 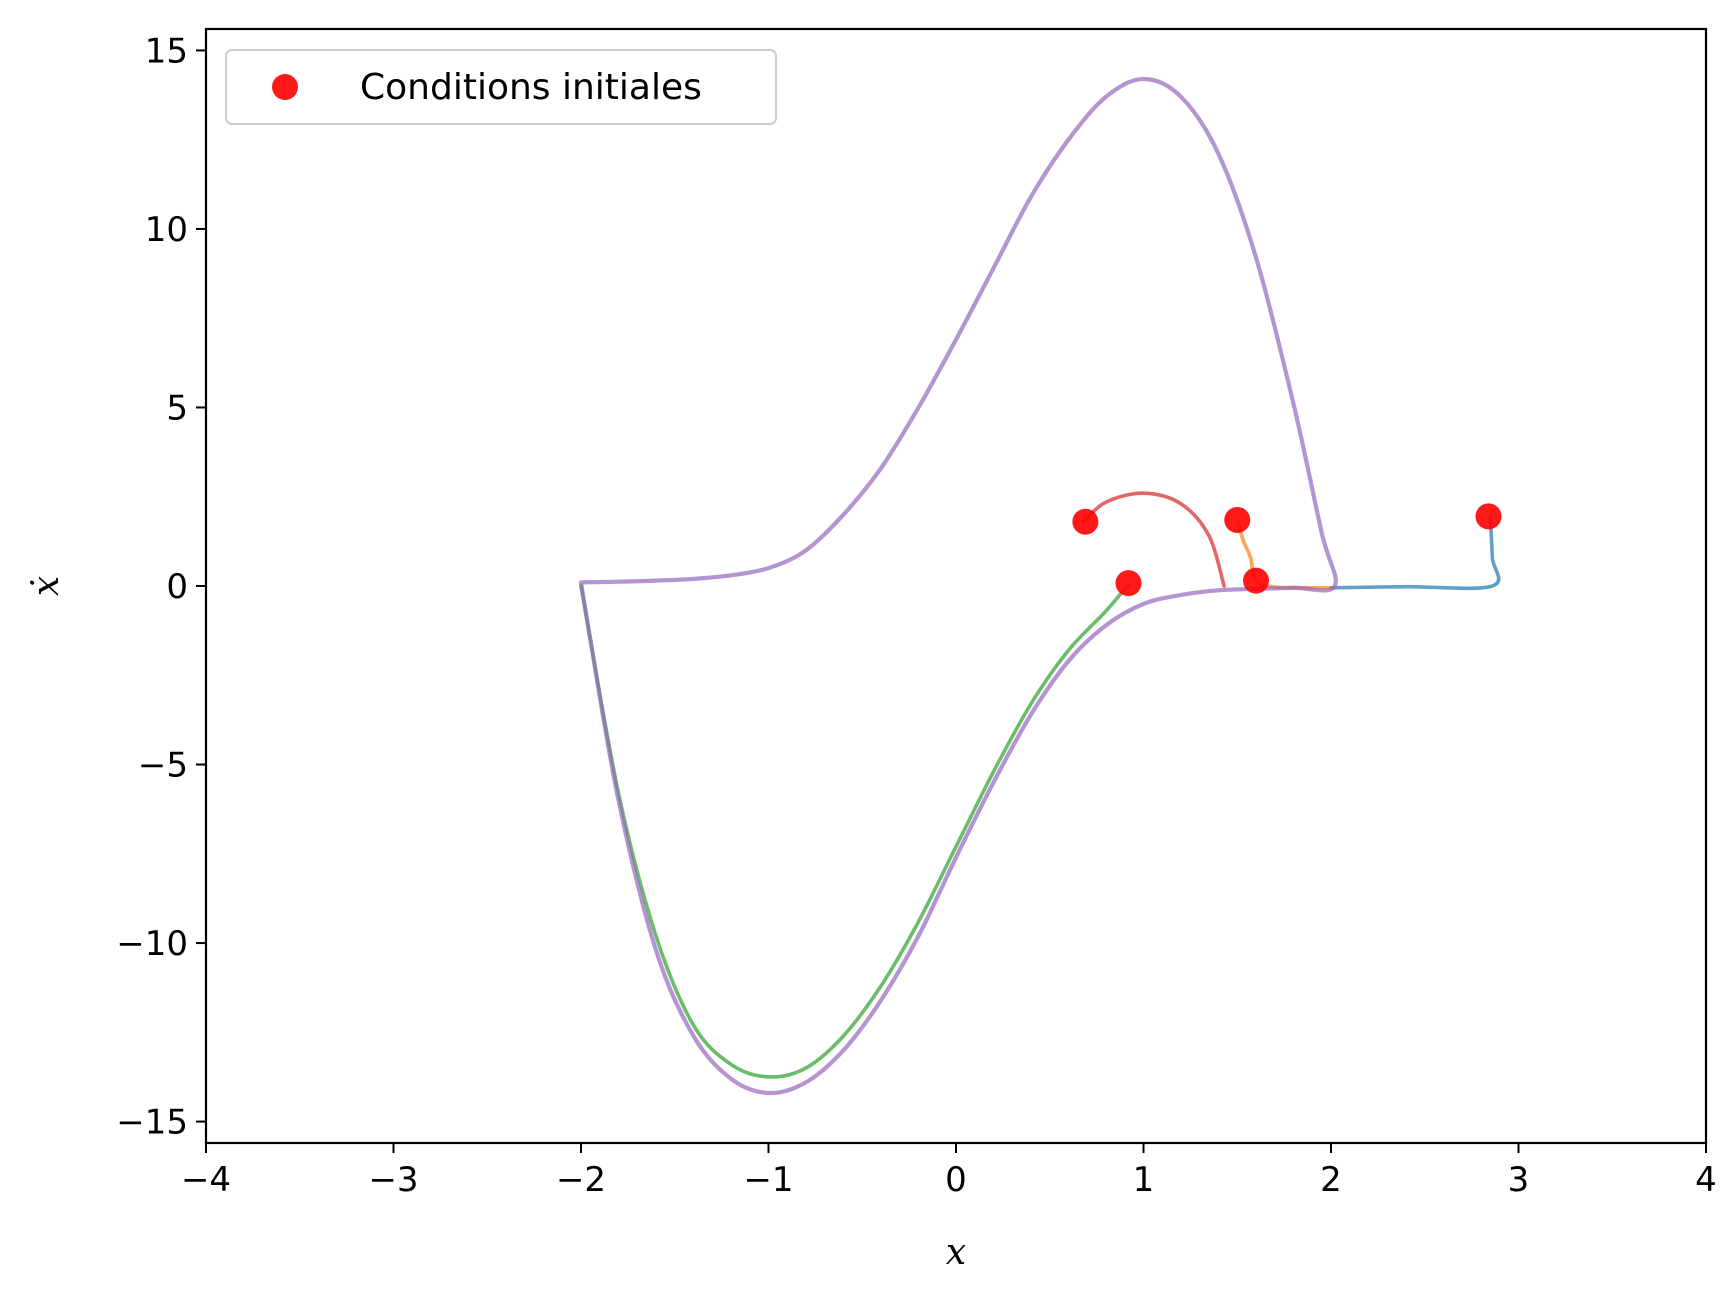 I want to click on y-tick-label: −10, so click(x=152, y=944).